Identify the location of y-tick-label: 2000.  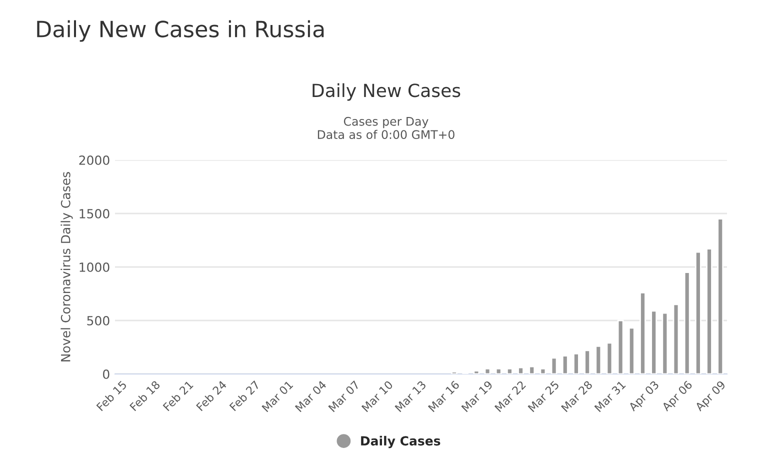
(94, 160).